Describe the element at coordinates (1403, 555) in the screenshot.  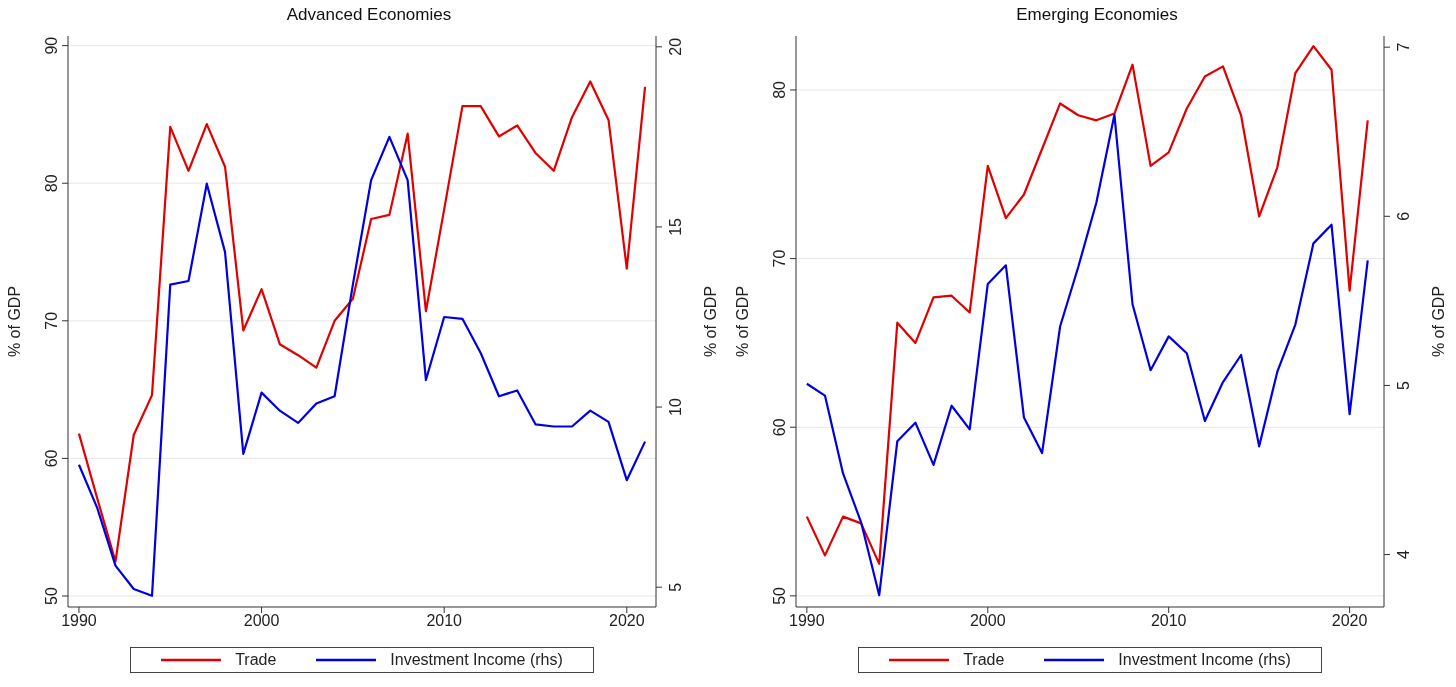
I see `y2-tick-label: 4` at that location.